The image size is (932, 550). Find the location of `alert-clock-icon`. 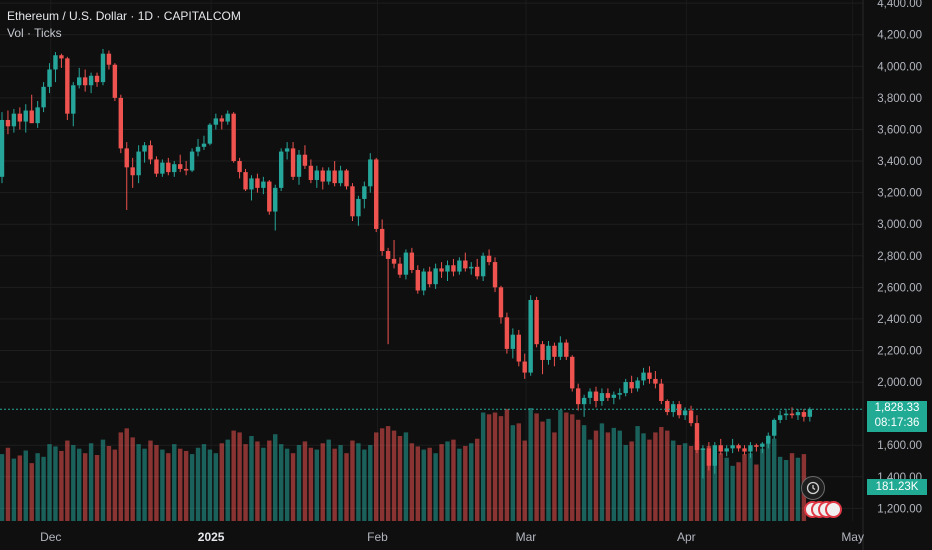

alert-clock-icon is located at coordinates (813, 488).